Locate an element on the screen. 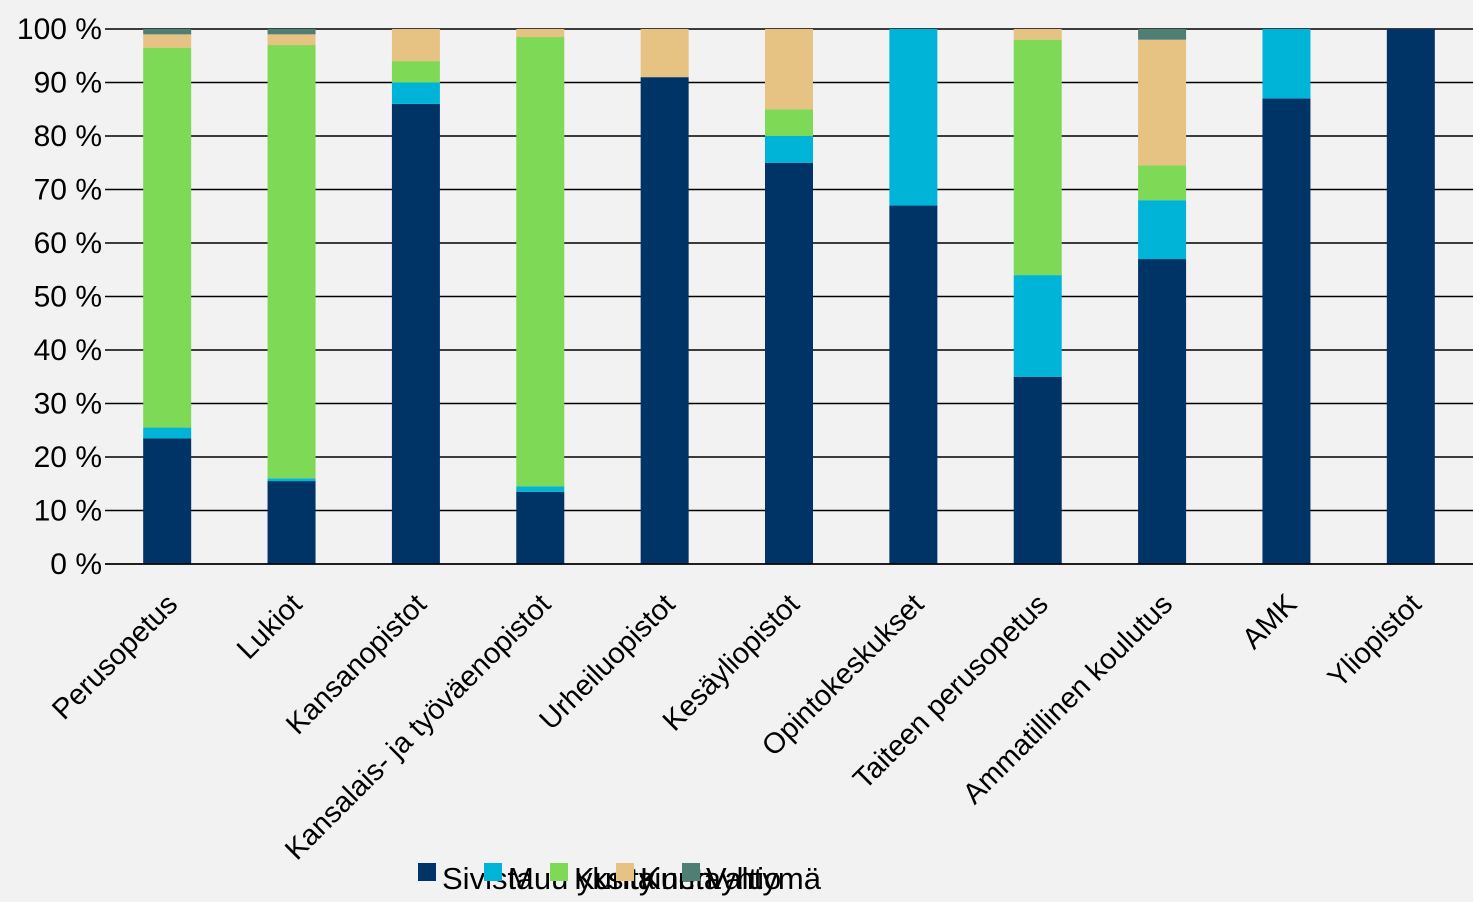 This screenshot has height=902, width=1473. legend-label: Kunta is located at coordinates (615, 878).